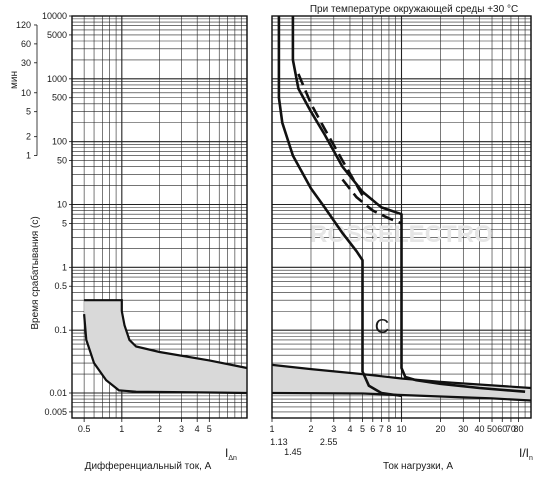  I want to click on minute-tick-label: 10, so click(26, 93).